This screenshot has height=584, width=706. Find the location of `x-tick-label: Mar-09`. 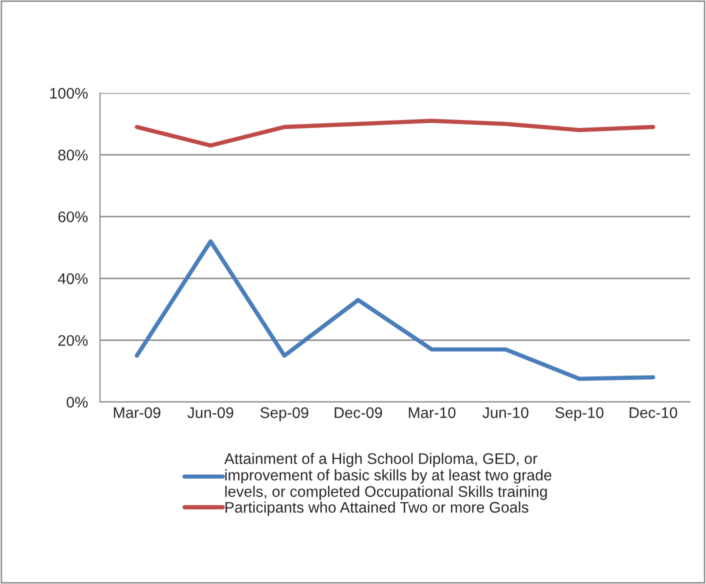

x-tick-label: Mar-09 is located at coordinates (137, 412).